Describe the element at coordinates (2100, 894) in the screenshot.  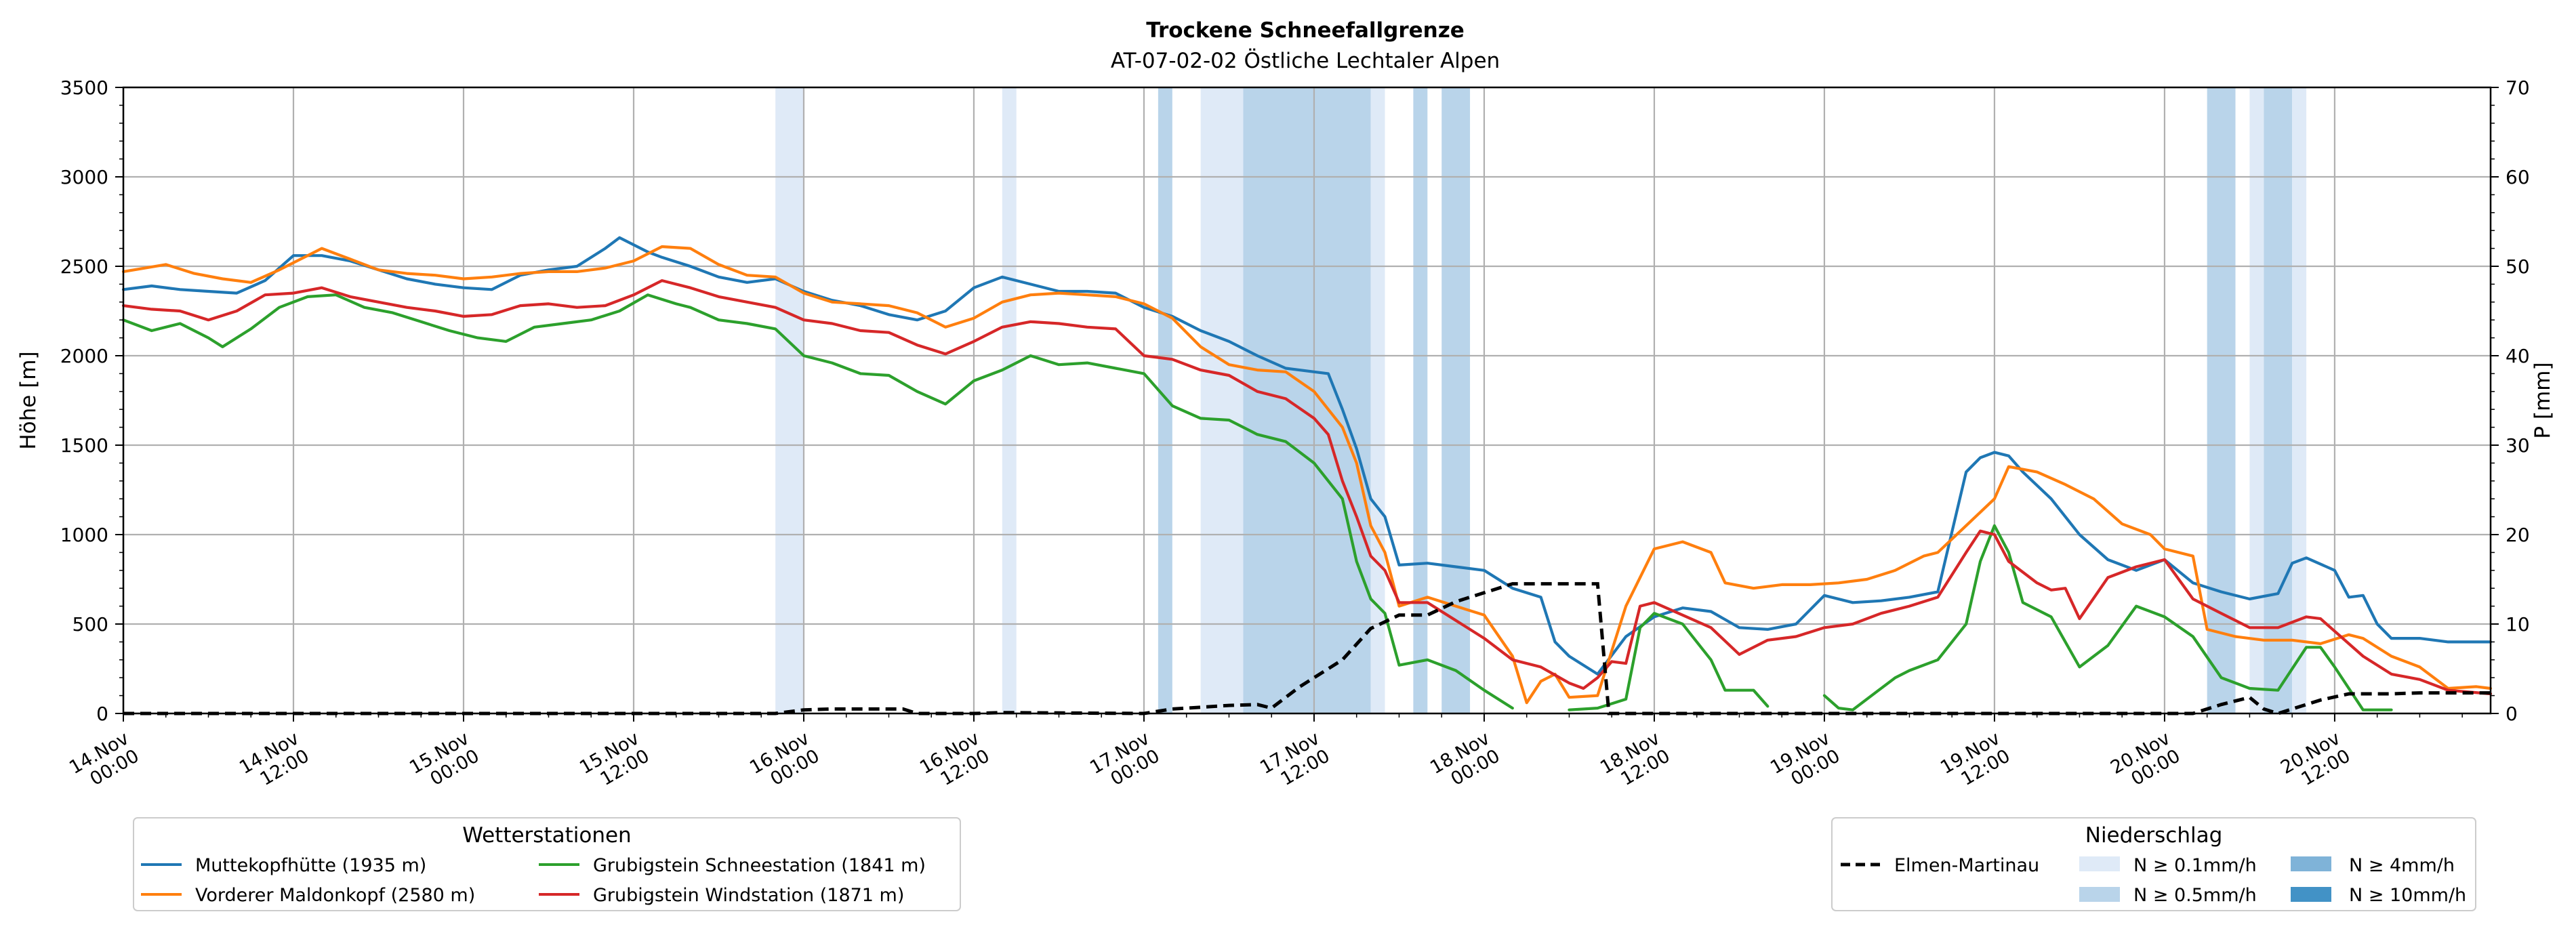
I see `legend-swatch-n05` at that location.